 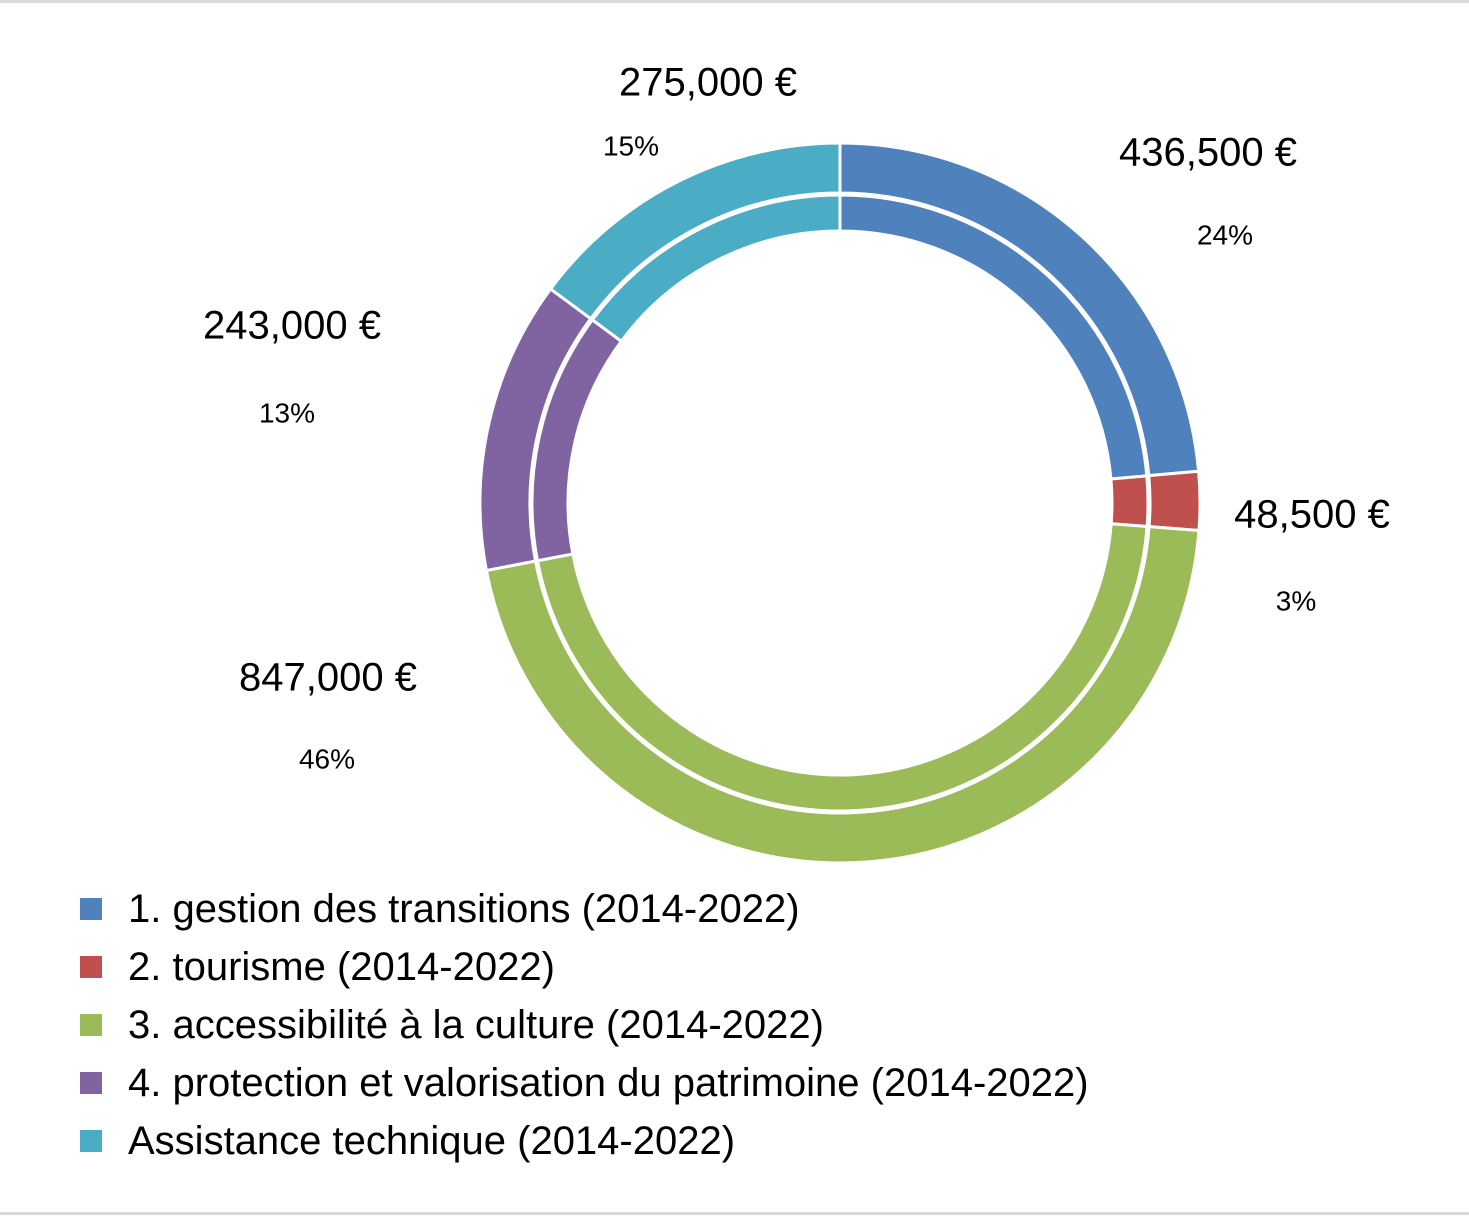 I want to click on inner-ring-slice-1-gestion-des-transitions-2014-2022, so click(x=993, y=337).